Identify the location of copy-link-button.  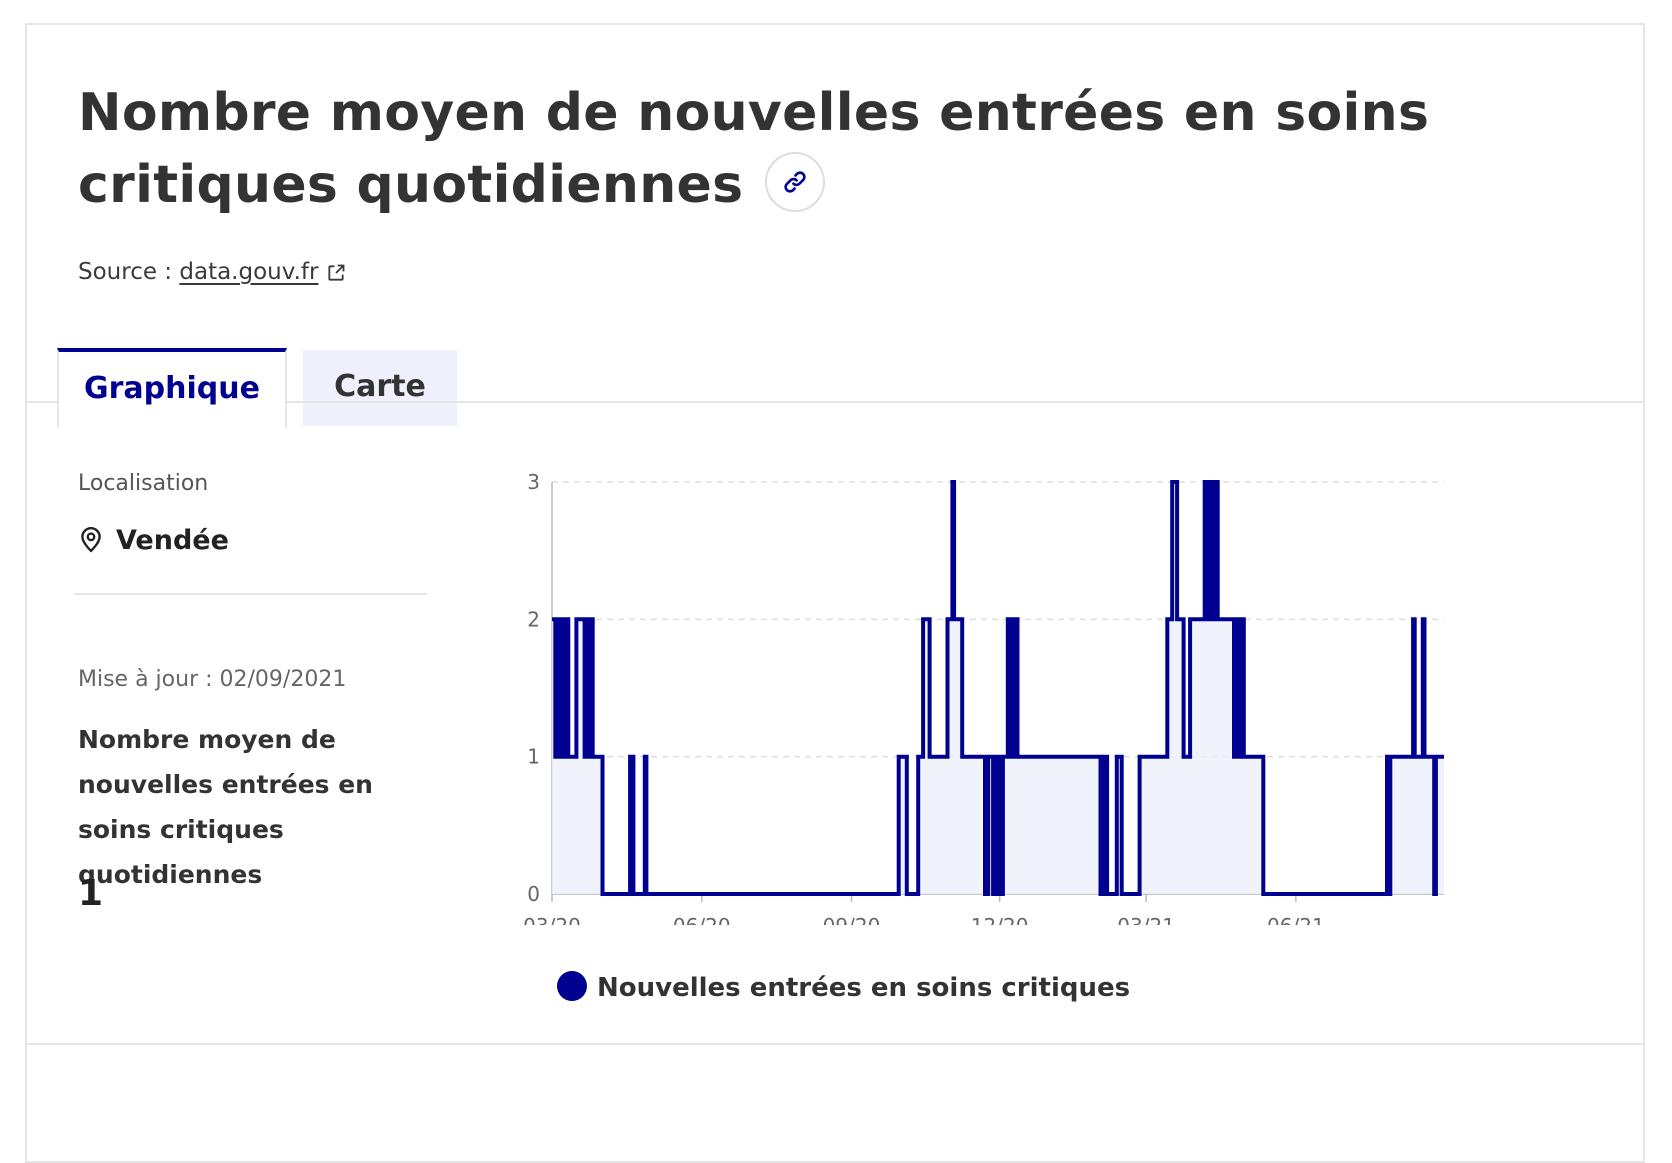
(795, 182).